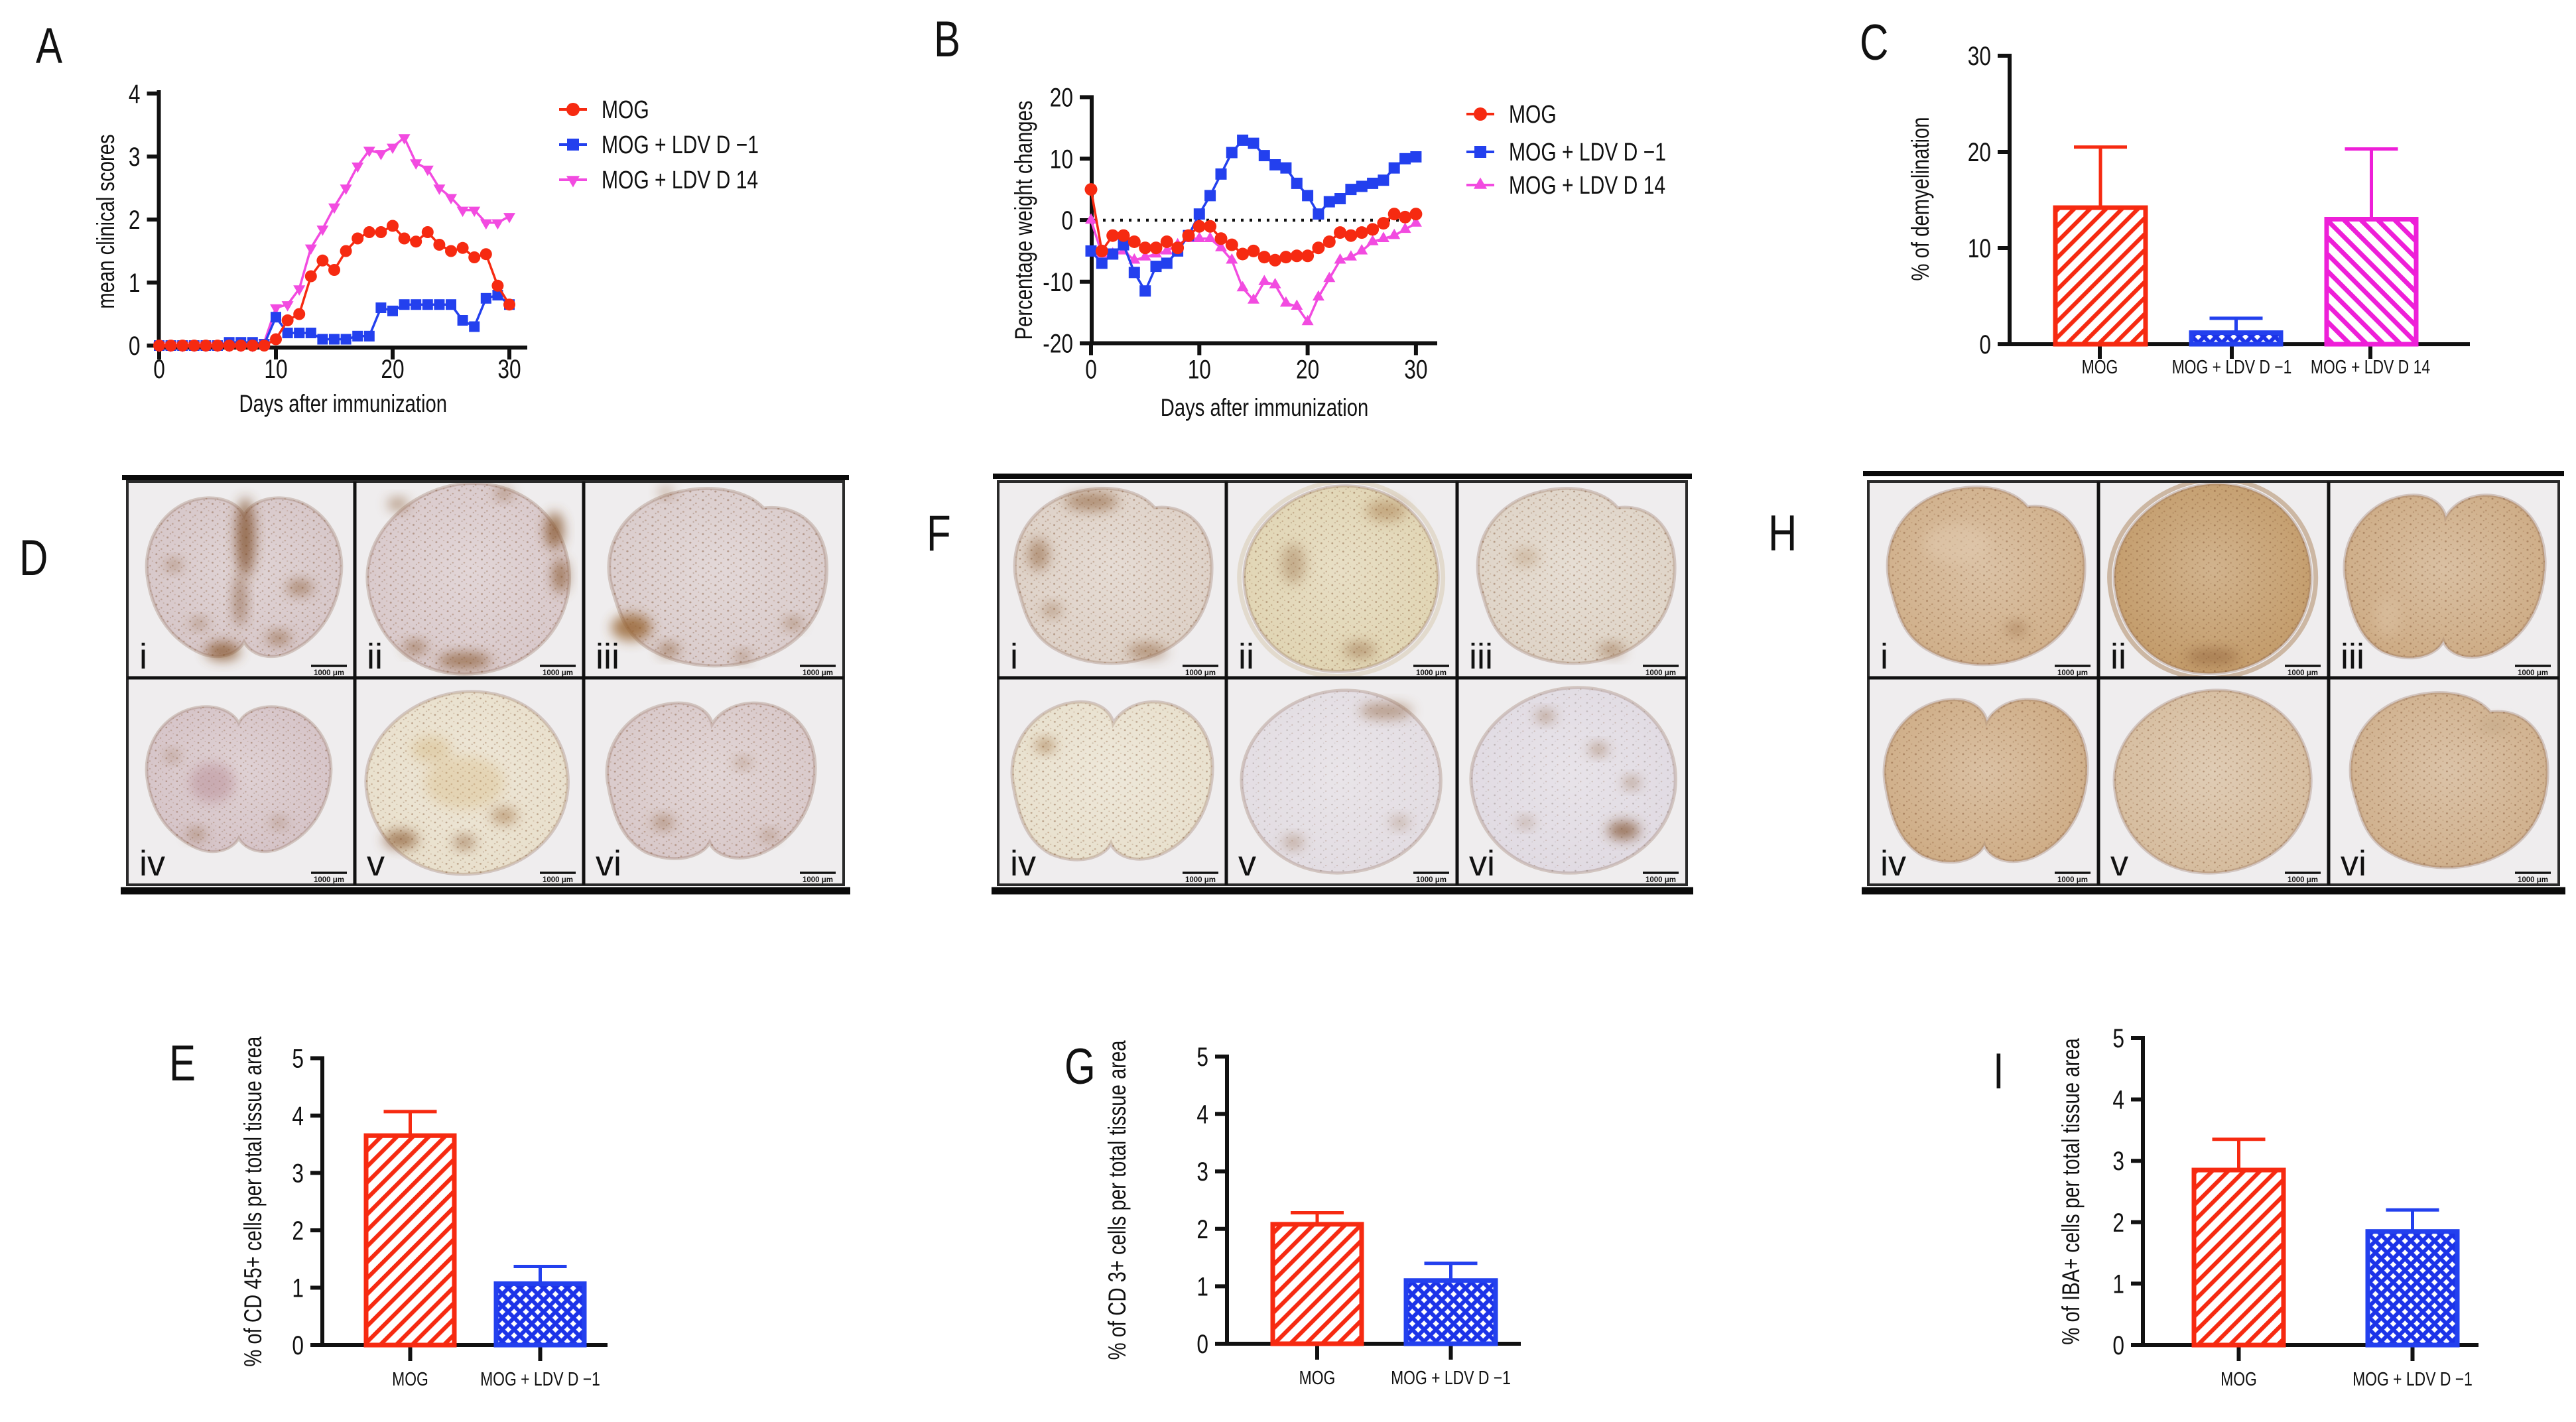  What do you see at coordinates (49, 46) in the screenshot?
I see `svg-text: A` at bounding box center [49, 46].